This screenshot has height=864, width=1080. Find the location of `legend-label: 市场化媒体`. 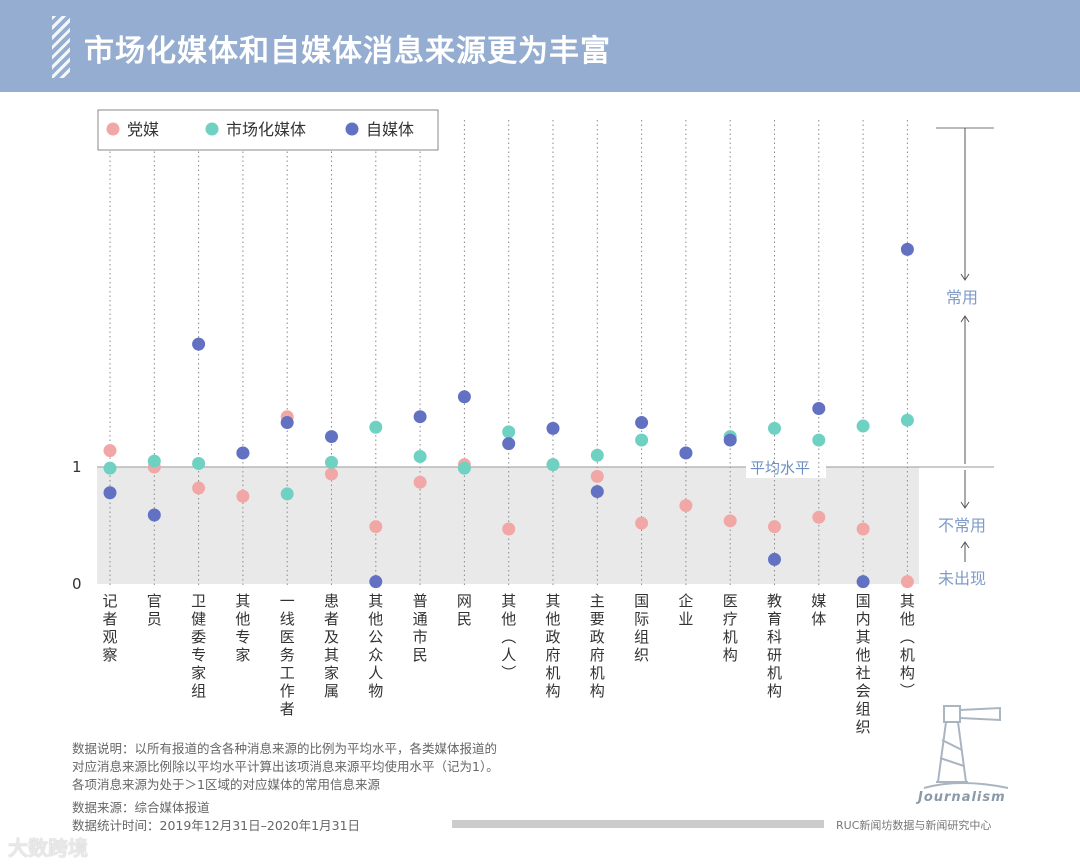

legend-label: 市场化媒体 is located at coordinates (266, 129).